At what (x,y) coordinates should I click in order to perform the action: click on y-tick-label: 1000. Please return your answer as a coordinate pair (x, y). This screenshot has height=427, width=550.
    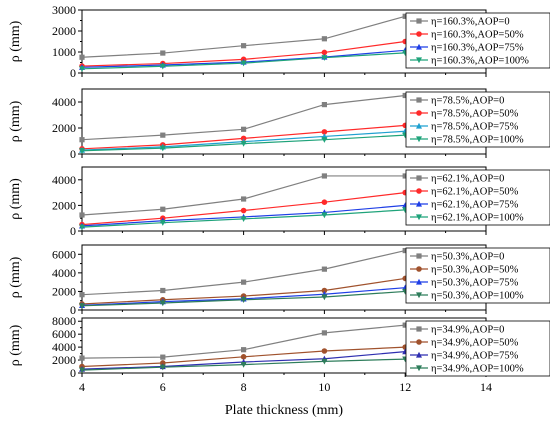
    Looking at the image, I should click on (64, 52).